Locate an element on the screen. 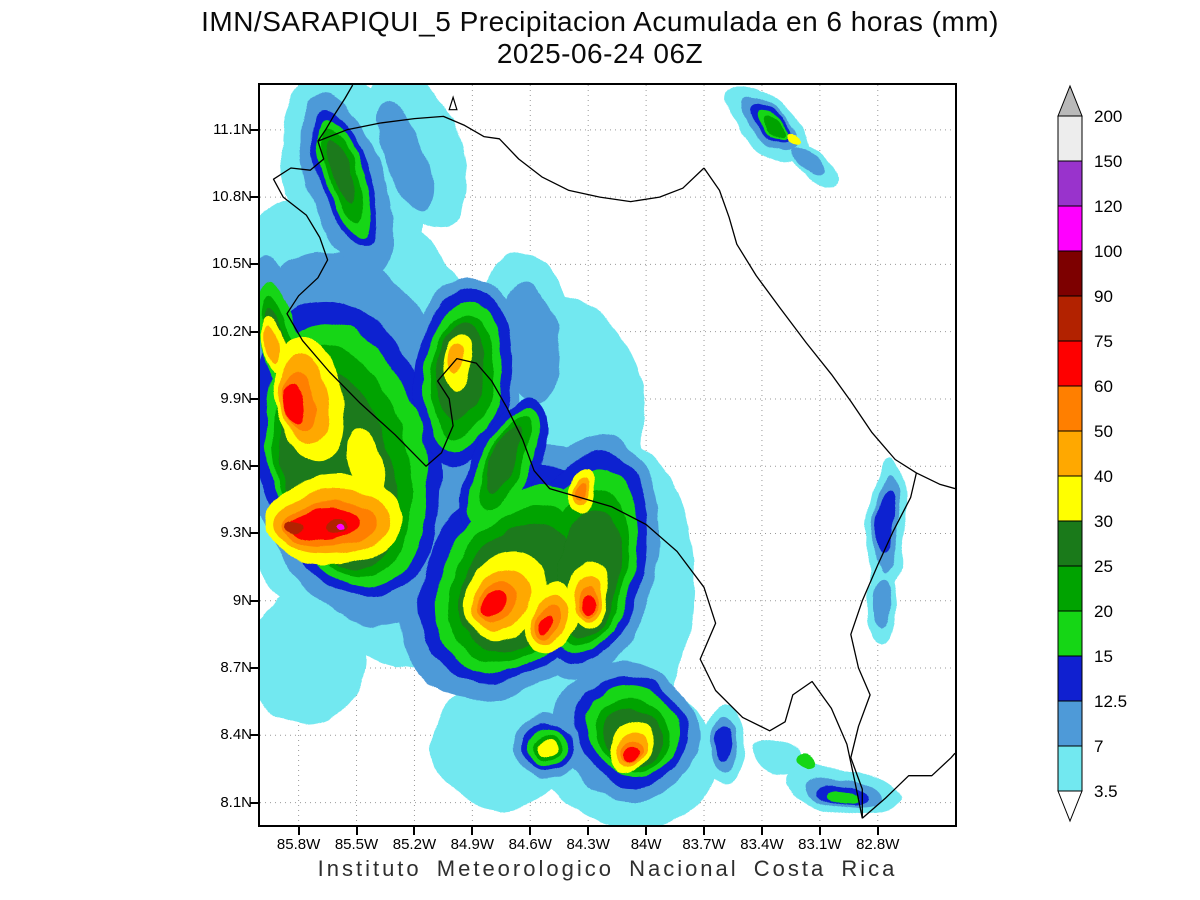  colorbar-level-label: 12.5 is located at coordinates (1110, 701).